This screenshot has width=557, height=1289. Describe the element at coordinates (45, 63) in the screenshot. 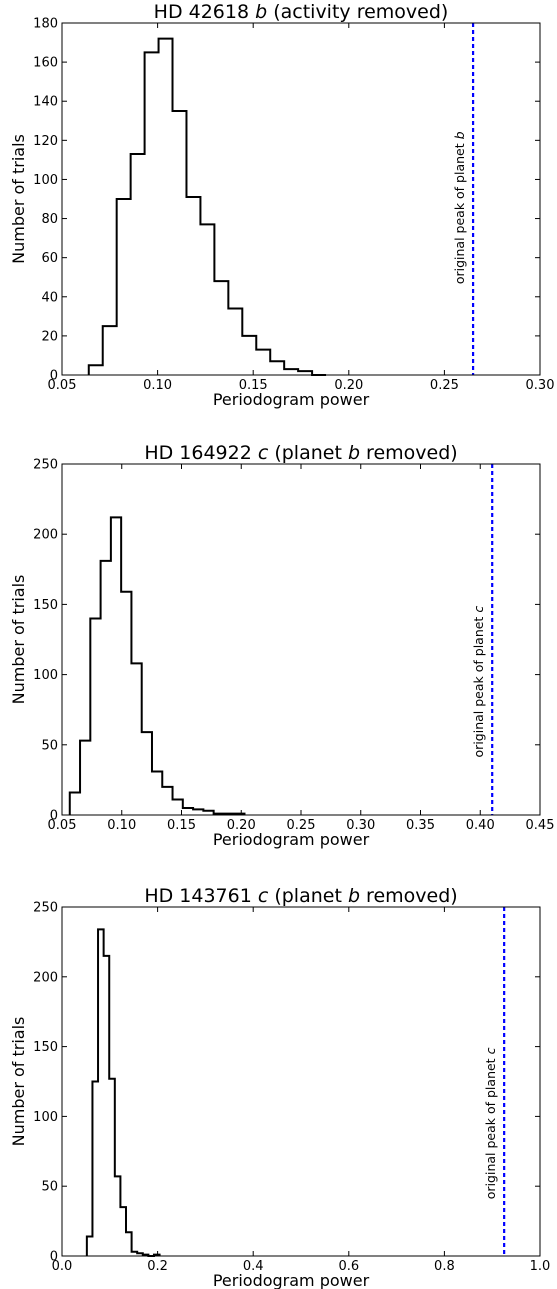

I see `y-tick-label: 160` at that location.